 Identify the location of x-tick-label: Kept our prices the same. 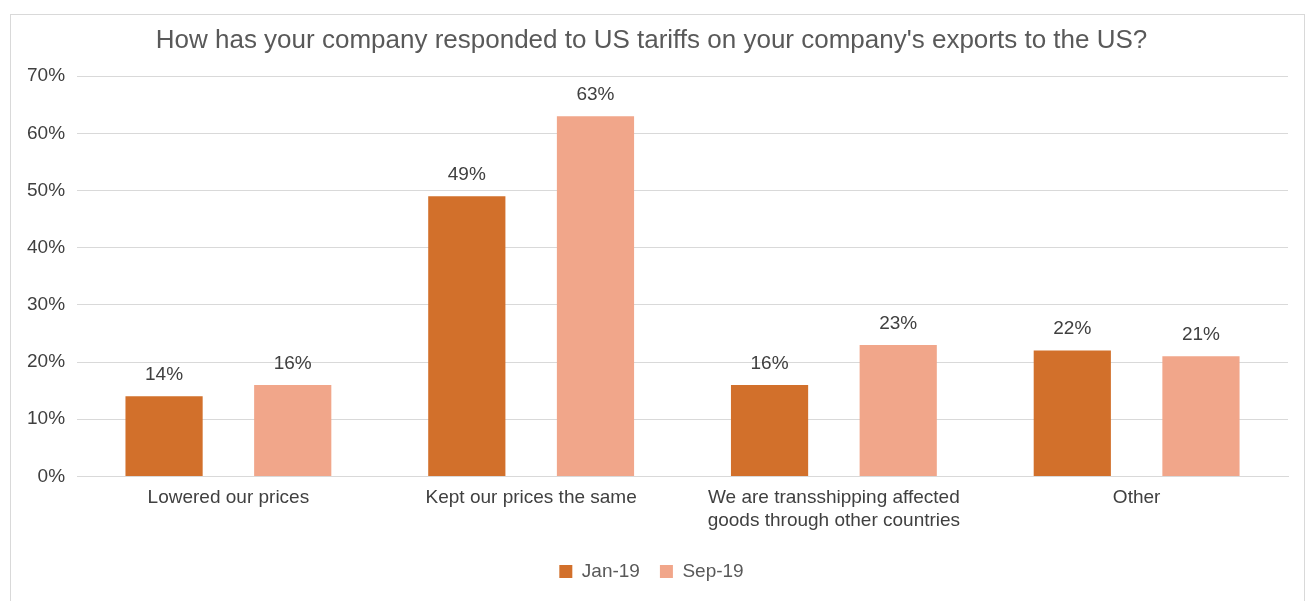
(531, 497).